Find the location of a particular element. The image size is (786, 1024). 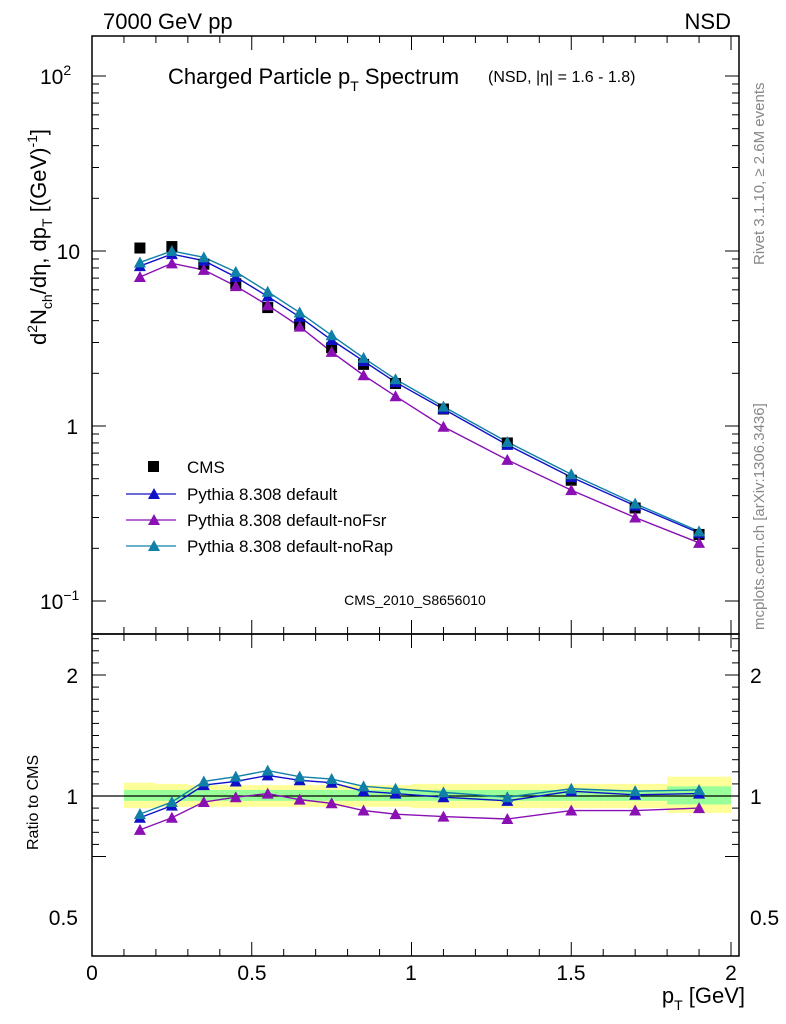

ratio-line-pythia-8-308-default is located at coordinates (419, 796).